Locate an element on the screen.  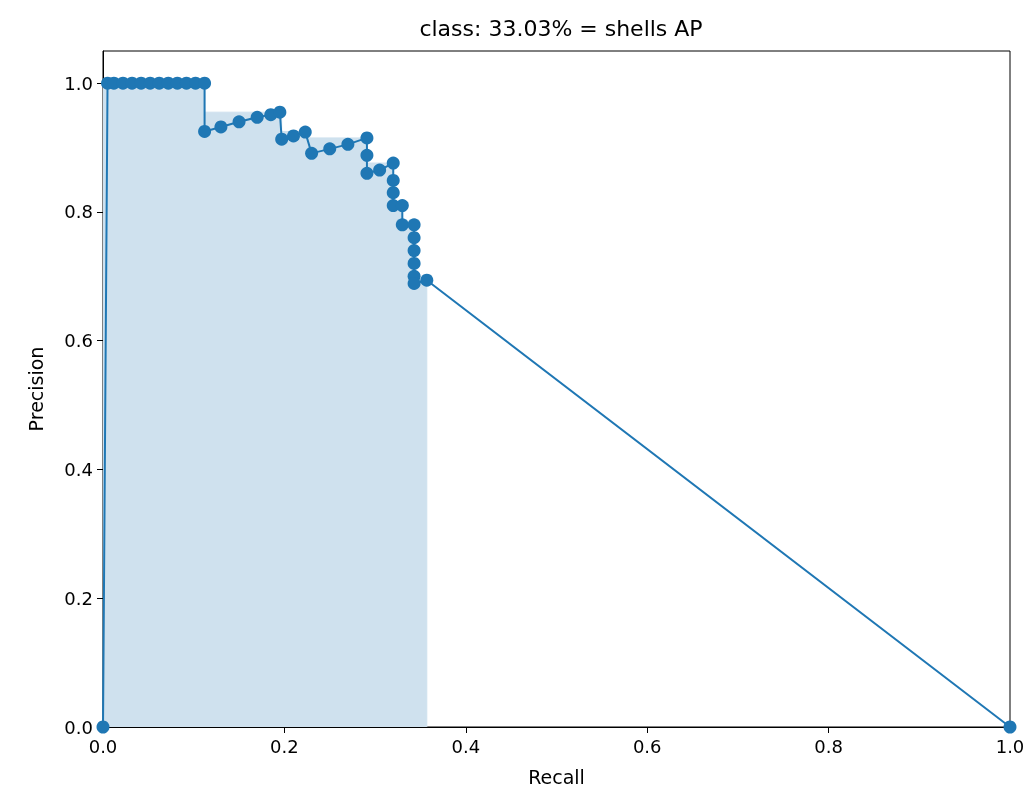
y-axis-title: Precision is located at coordinates (35, 389).